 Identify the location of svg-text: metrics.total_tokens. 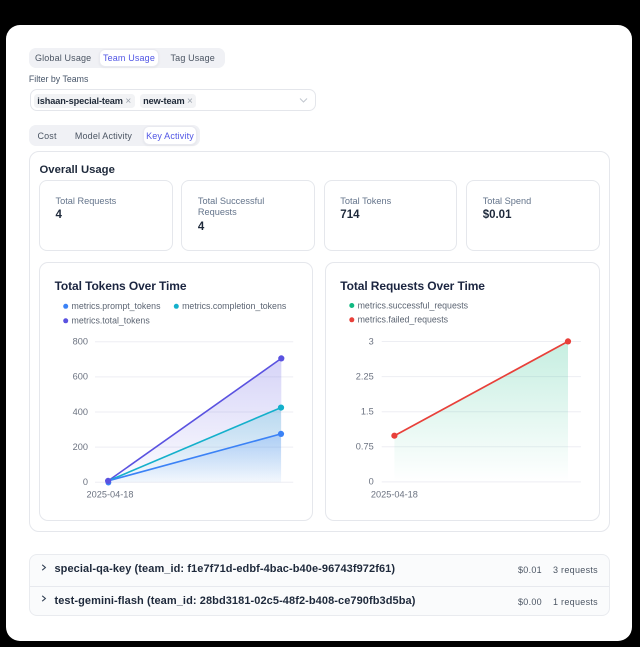
(111, 321).